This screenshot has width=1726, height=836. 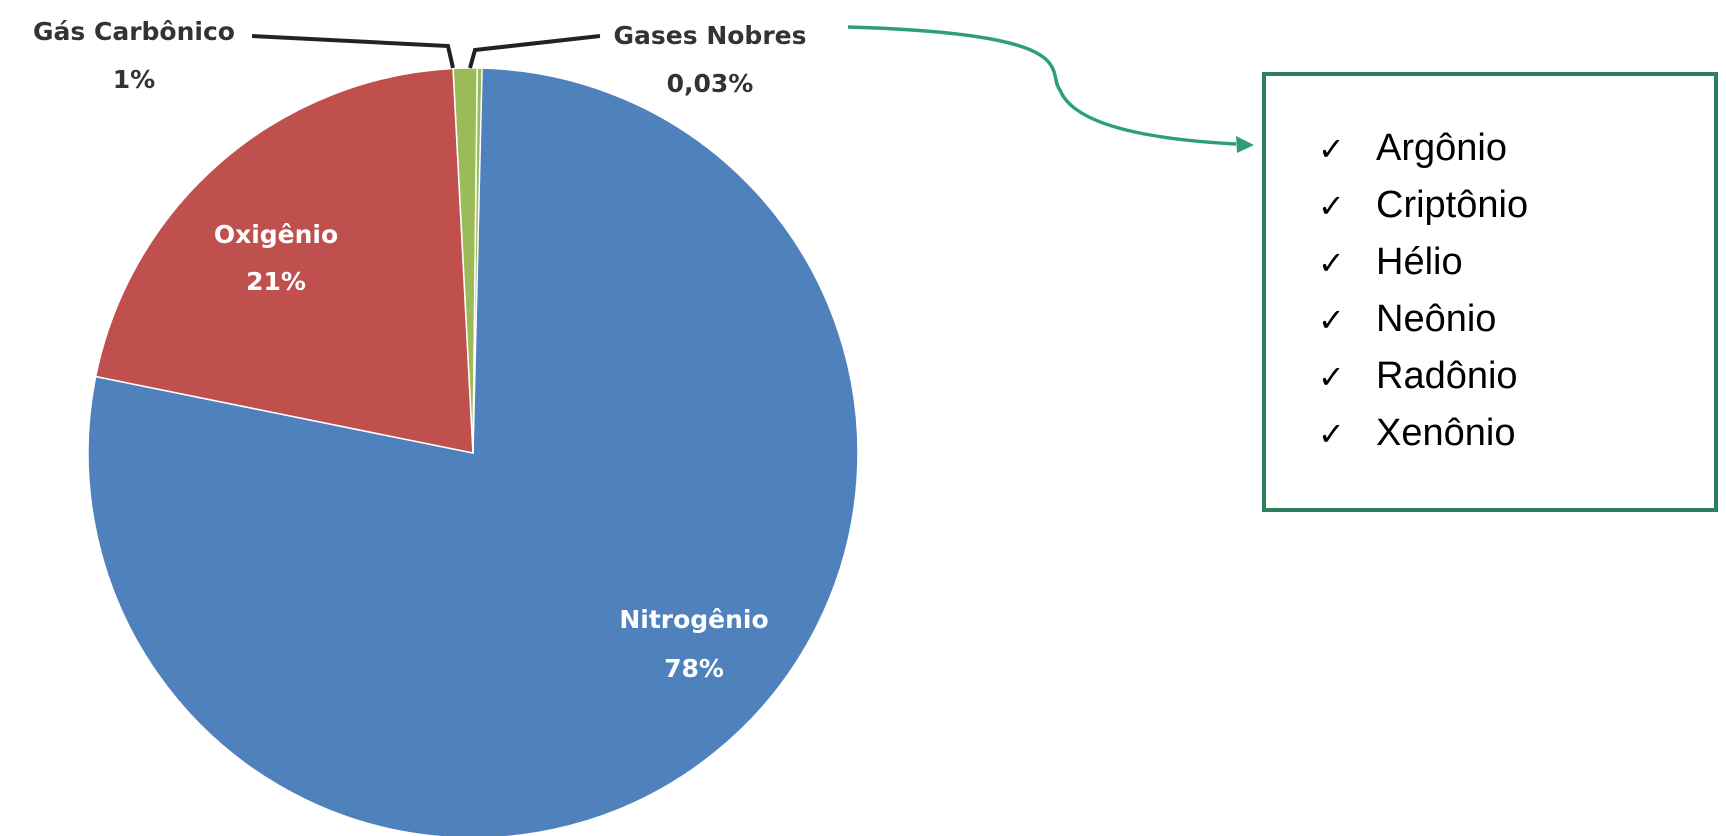 What do you see at coordinates (276, 234) in the screenshot?
I see `label-oxigenio: Oxigênio` at bounding box center [276, 234].